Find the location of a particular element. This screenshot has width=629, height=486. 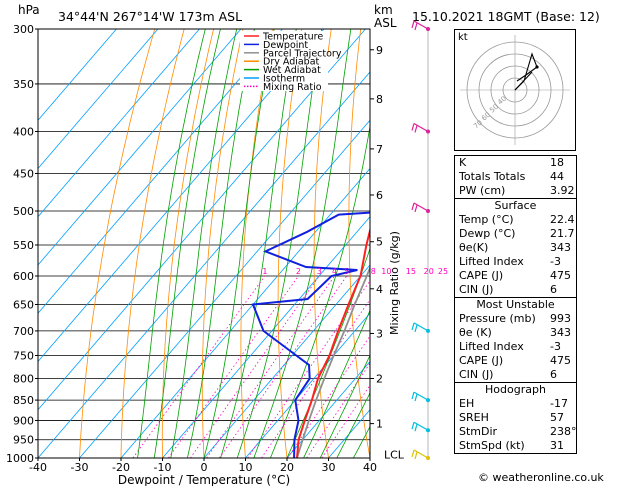

hodograph-unit-label: kt is located at coordinates (463, 37).